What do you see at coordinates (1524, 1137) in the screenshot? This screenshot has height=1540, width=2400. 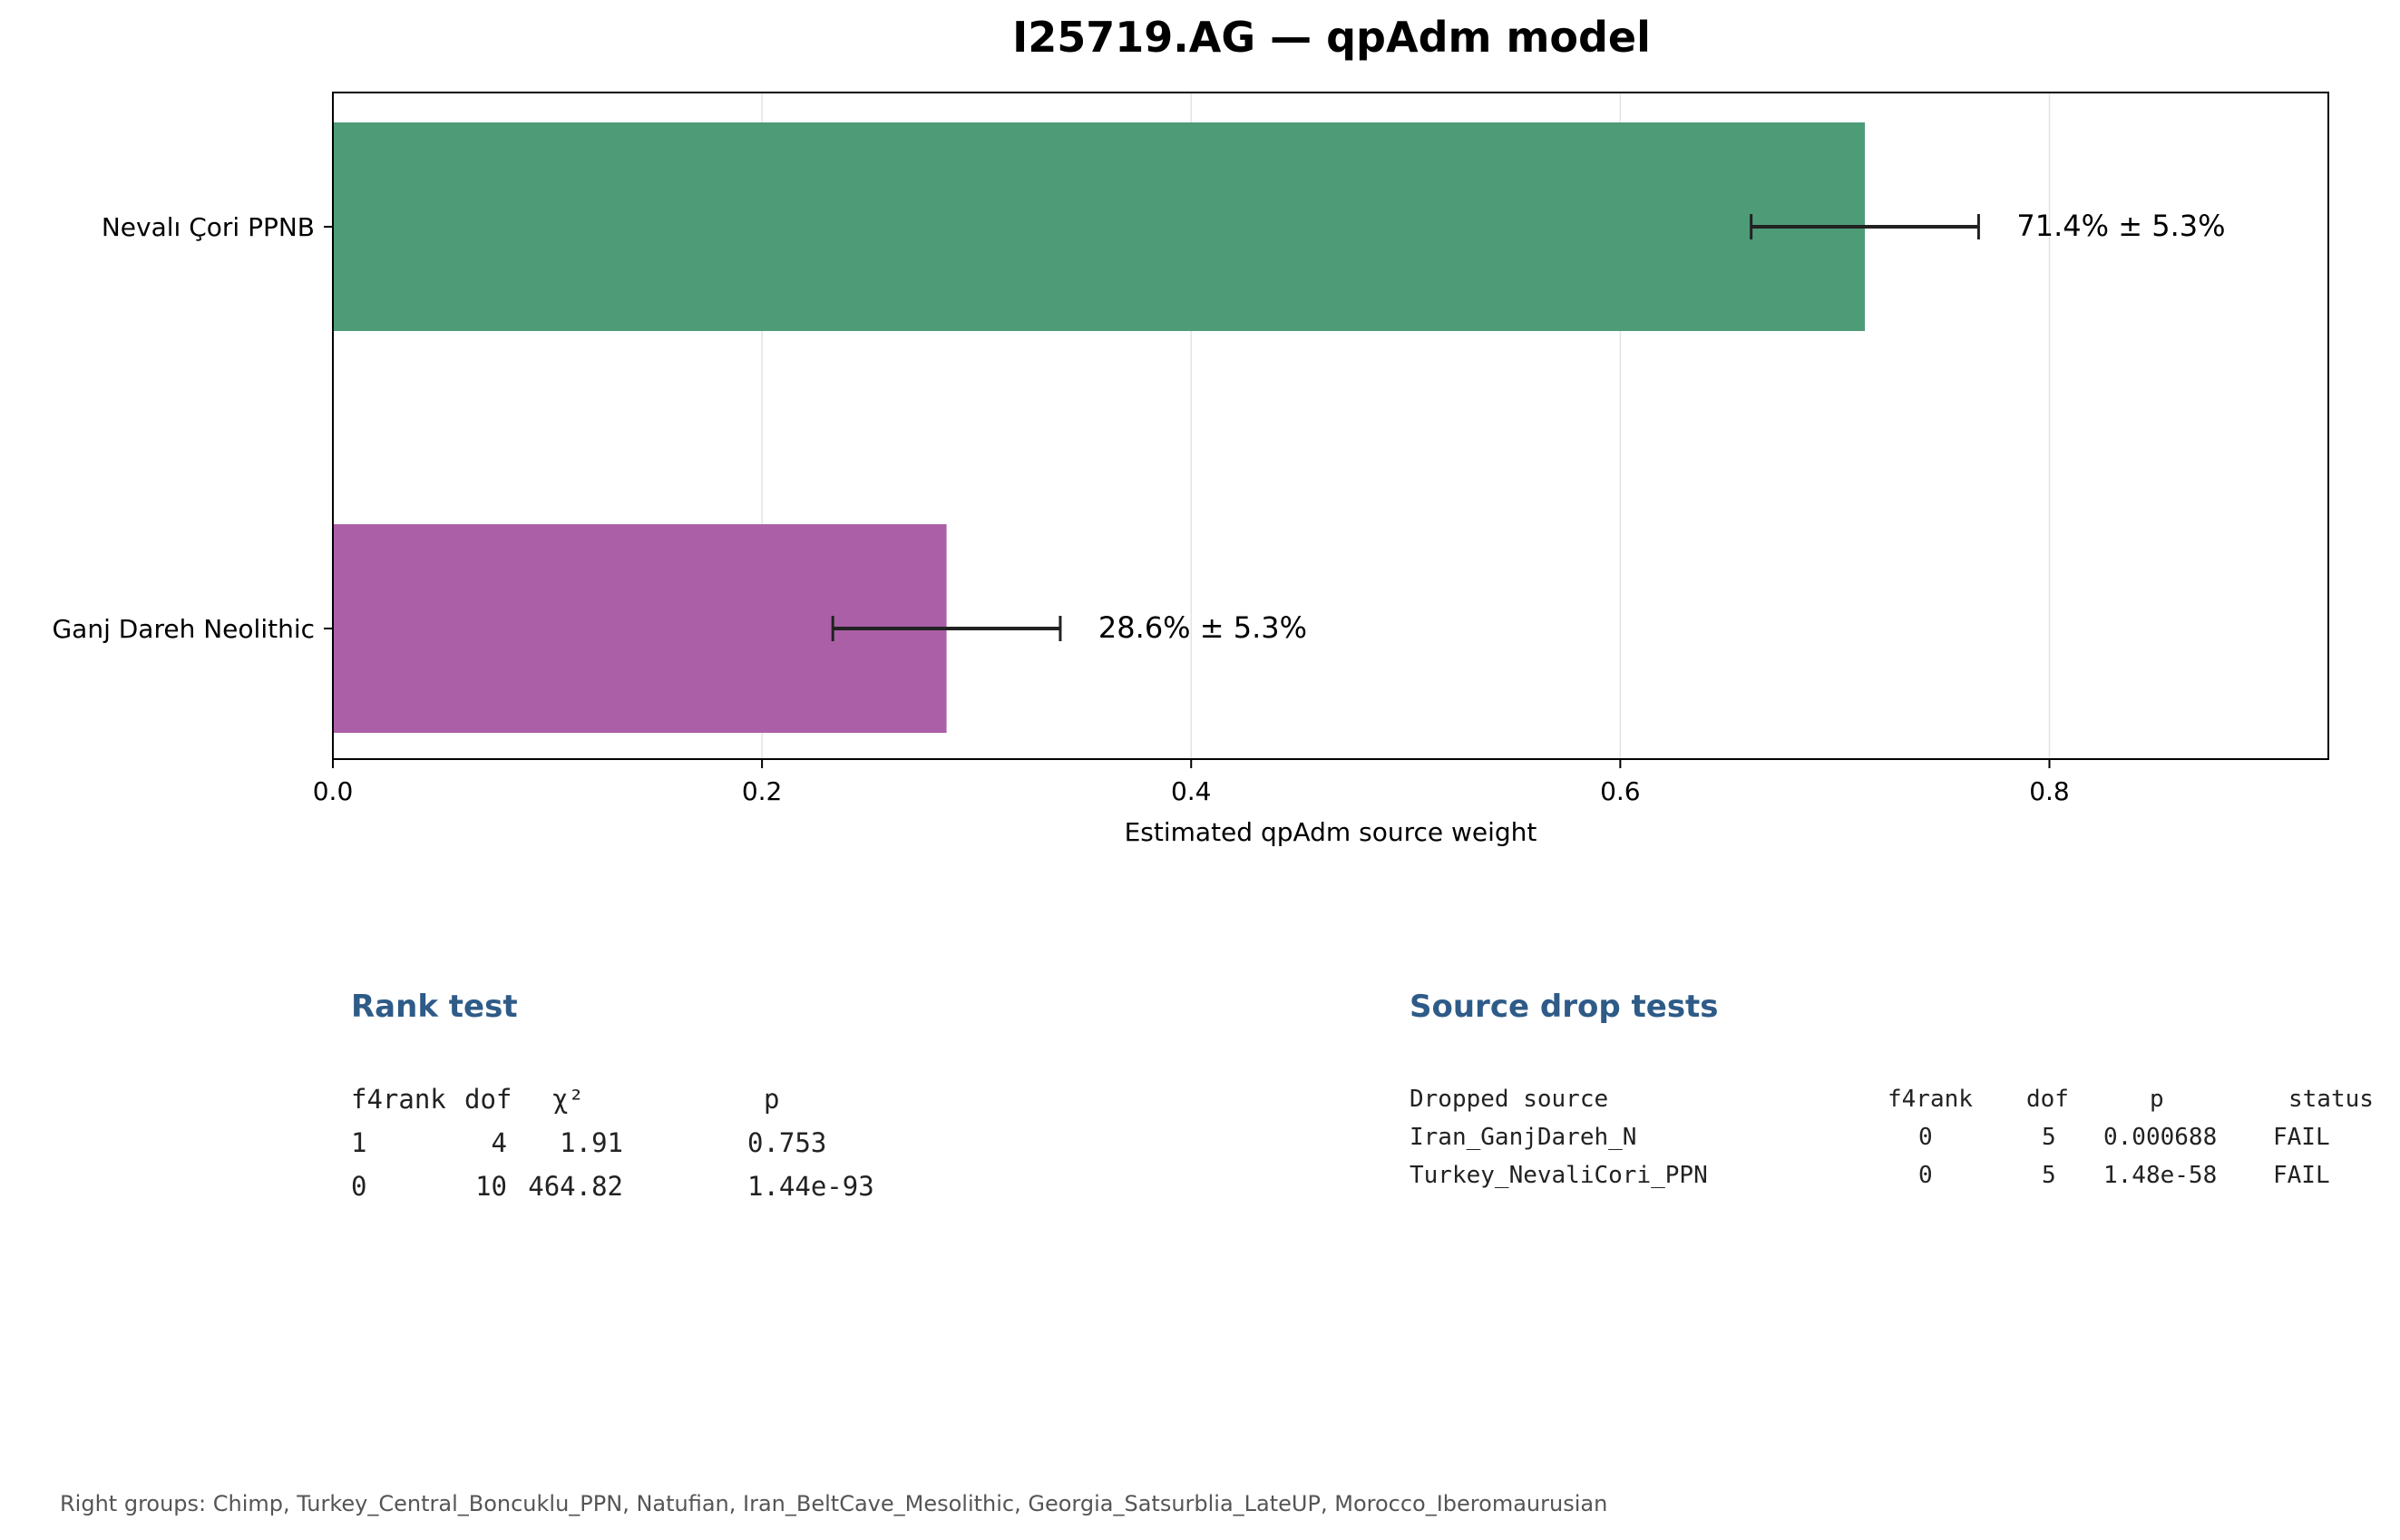 I see `drop-cell-source: Iran_GanjDareh_N` at bounding box center [1524, 1137].